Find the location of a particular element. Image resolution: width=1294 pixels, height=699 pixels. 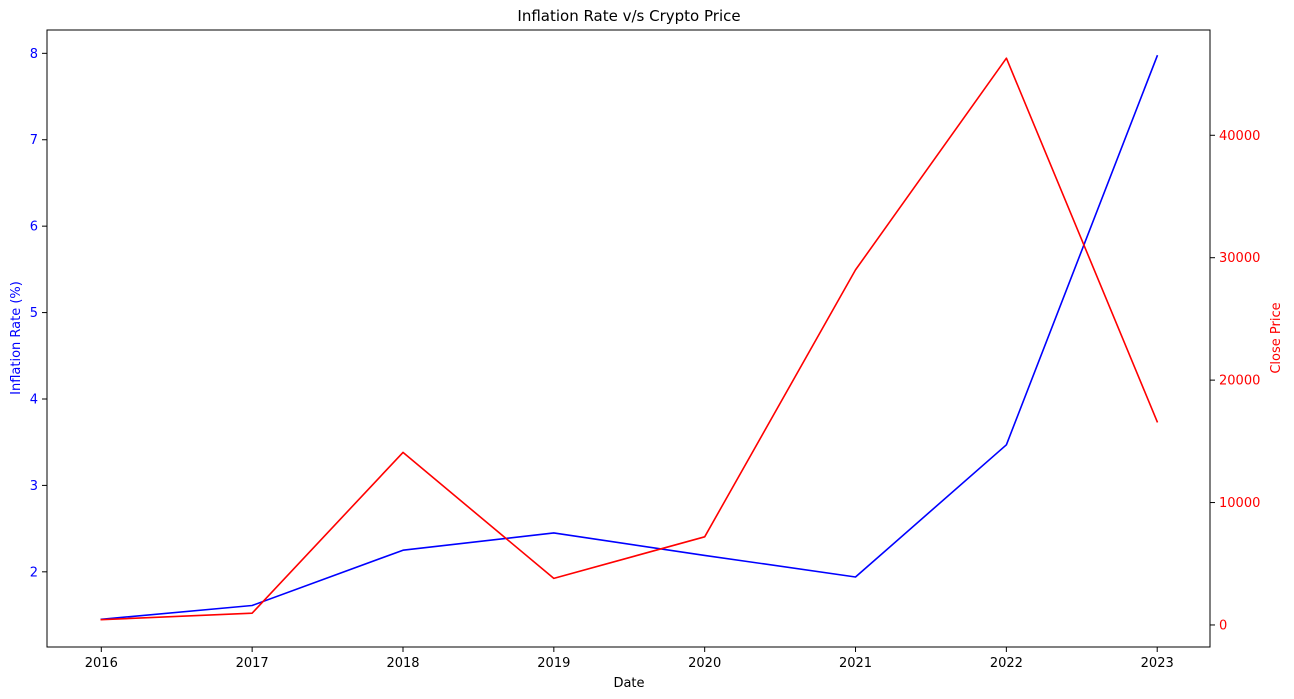

x-axis: 2016 2017 2018 2019 2020 2021 2022 2023 is located at coordinates (629, 659).